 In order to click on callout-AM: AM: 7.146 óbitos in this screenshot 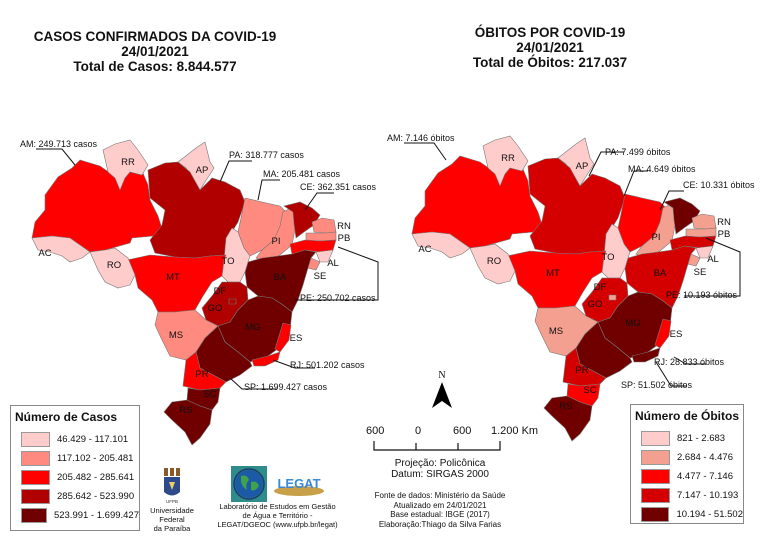, I will do `click(421, 138)`.